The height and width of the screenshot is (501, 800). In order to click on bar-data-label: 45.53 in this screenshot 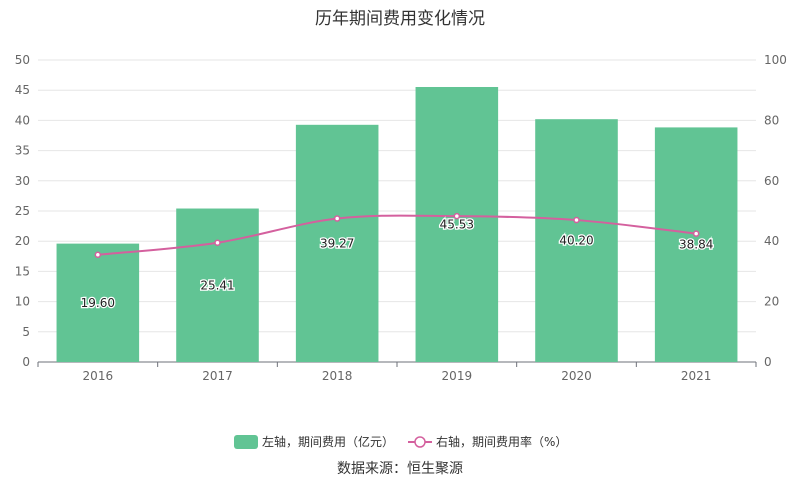, I will do `click(457, 224)`.